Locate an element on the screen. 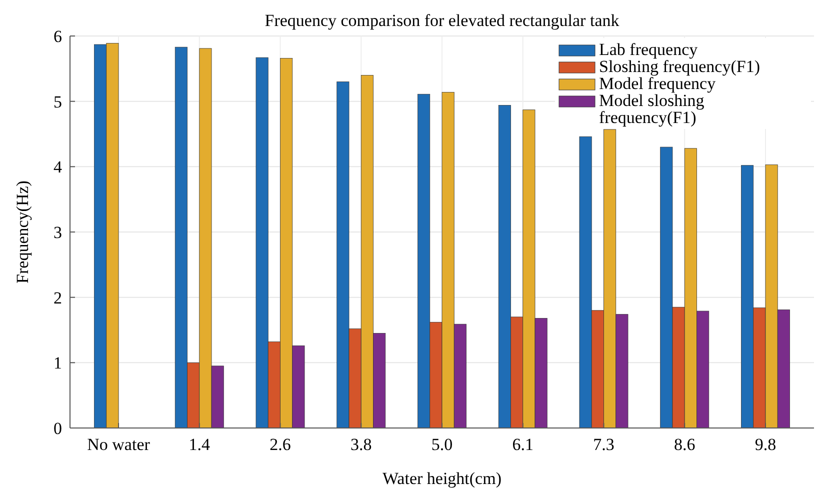 Image resolution: width=832 pixels, height=498 pixels. chart-title: Frequency comparison for elevated rectangular tank is located at coordinates (442, 20).